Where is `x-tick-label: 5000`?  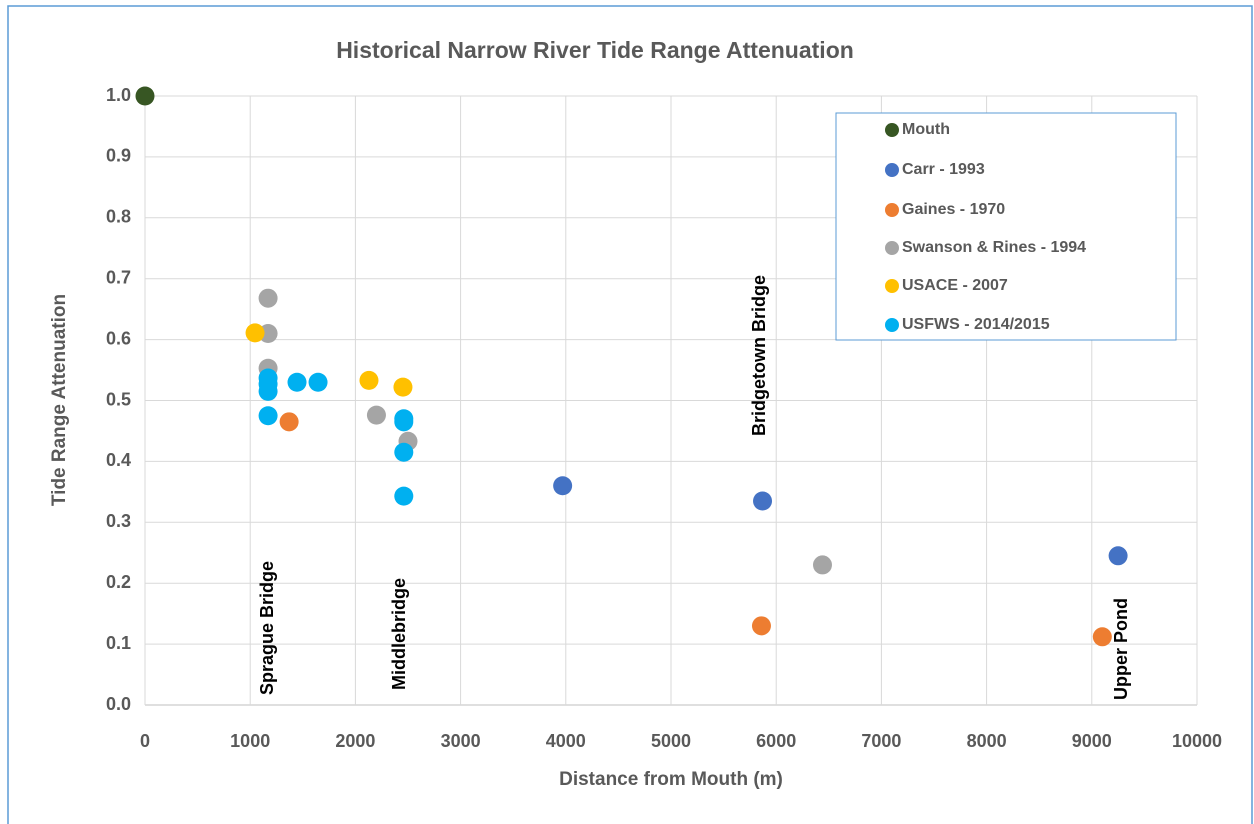
x-tick-label: 5000 is located at coordinates (671, 741).